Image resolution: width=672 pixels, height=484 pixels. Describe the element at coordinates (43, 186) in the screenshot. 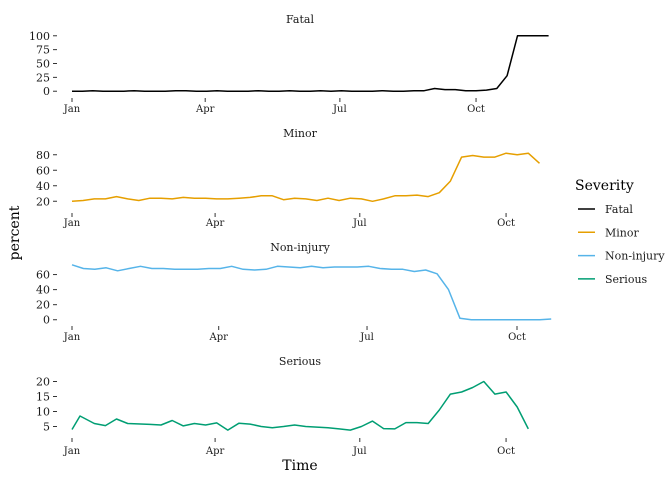

I see `y-tick-label-minor: 40` at that location.